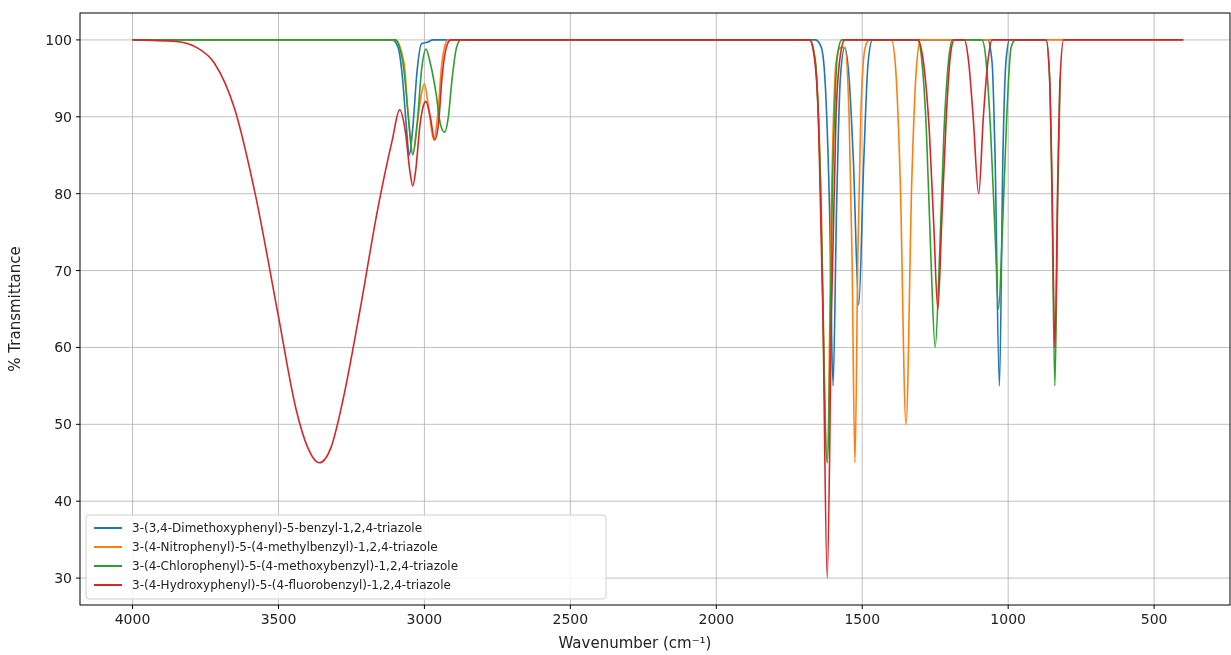 The image size is (1231, 655). I want to click on y-tick-label: 50, so click(63, 424).